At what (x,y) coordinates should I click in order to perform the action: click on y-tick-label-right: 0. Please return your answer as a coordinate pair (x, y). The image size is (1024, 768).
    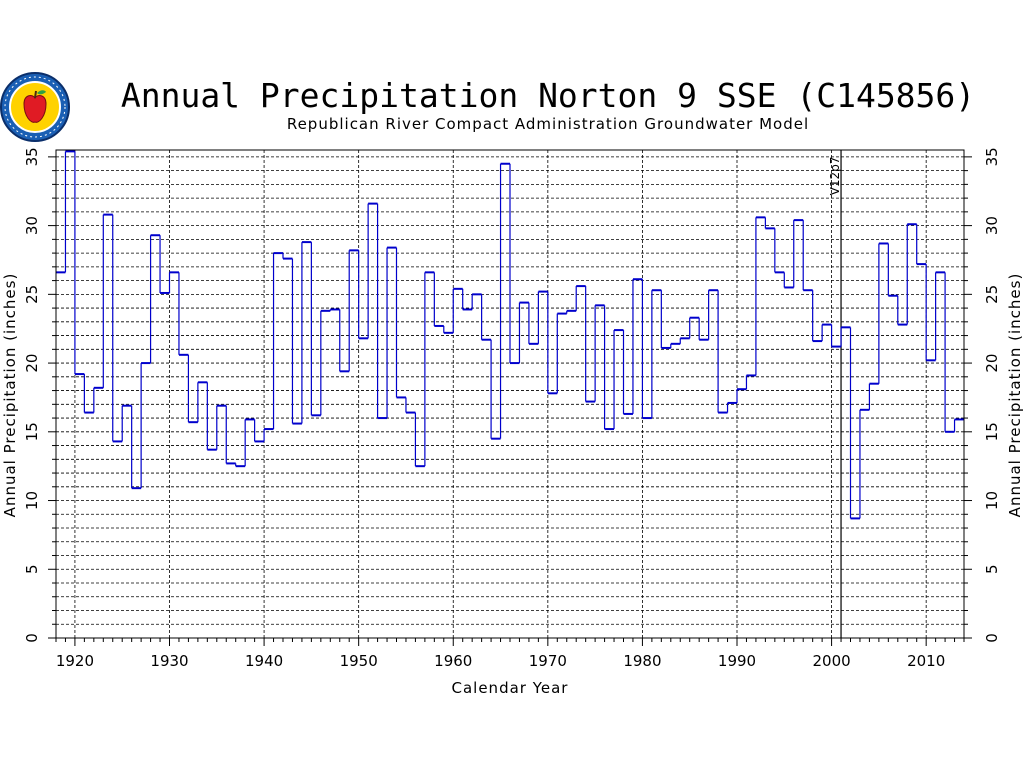
    Looking at the image, I should click on (992, 638).